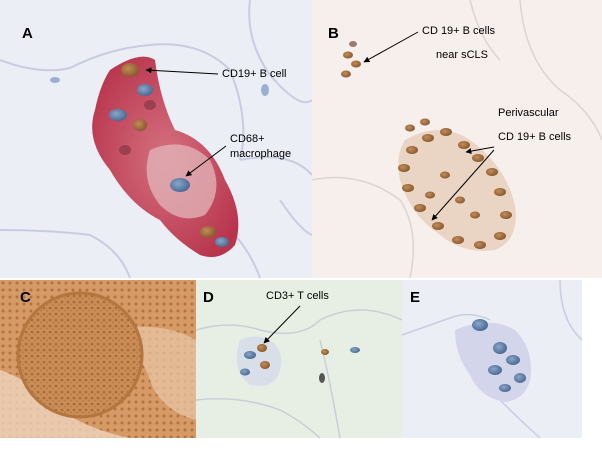 The width and height of the screenshot is (602, 451). Describe the element at coordinates (528, 113) in the screenshot. I see `annotation-b-perivascular: Perivascular` at that location.